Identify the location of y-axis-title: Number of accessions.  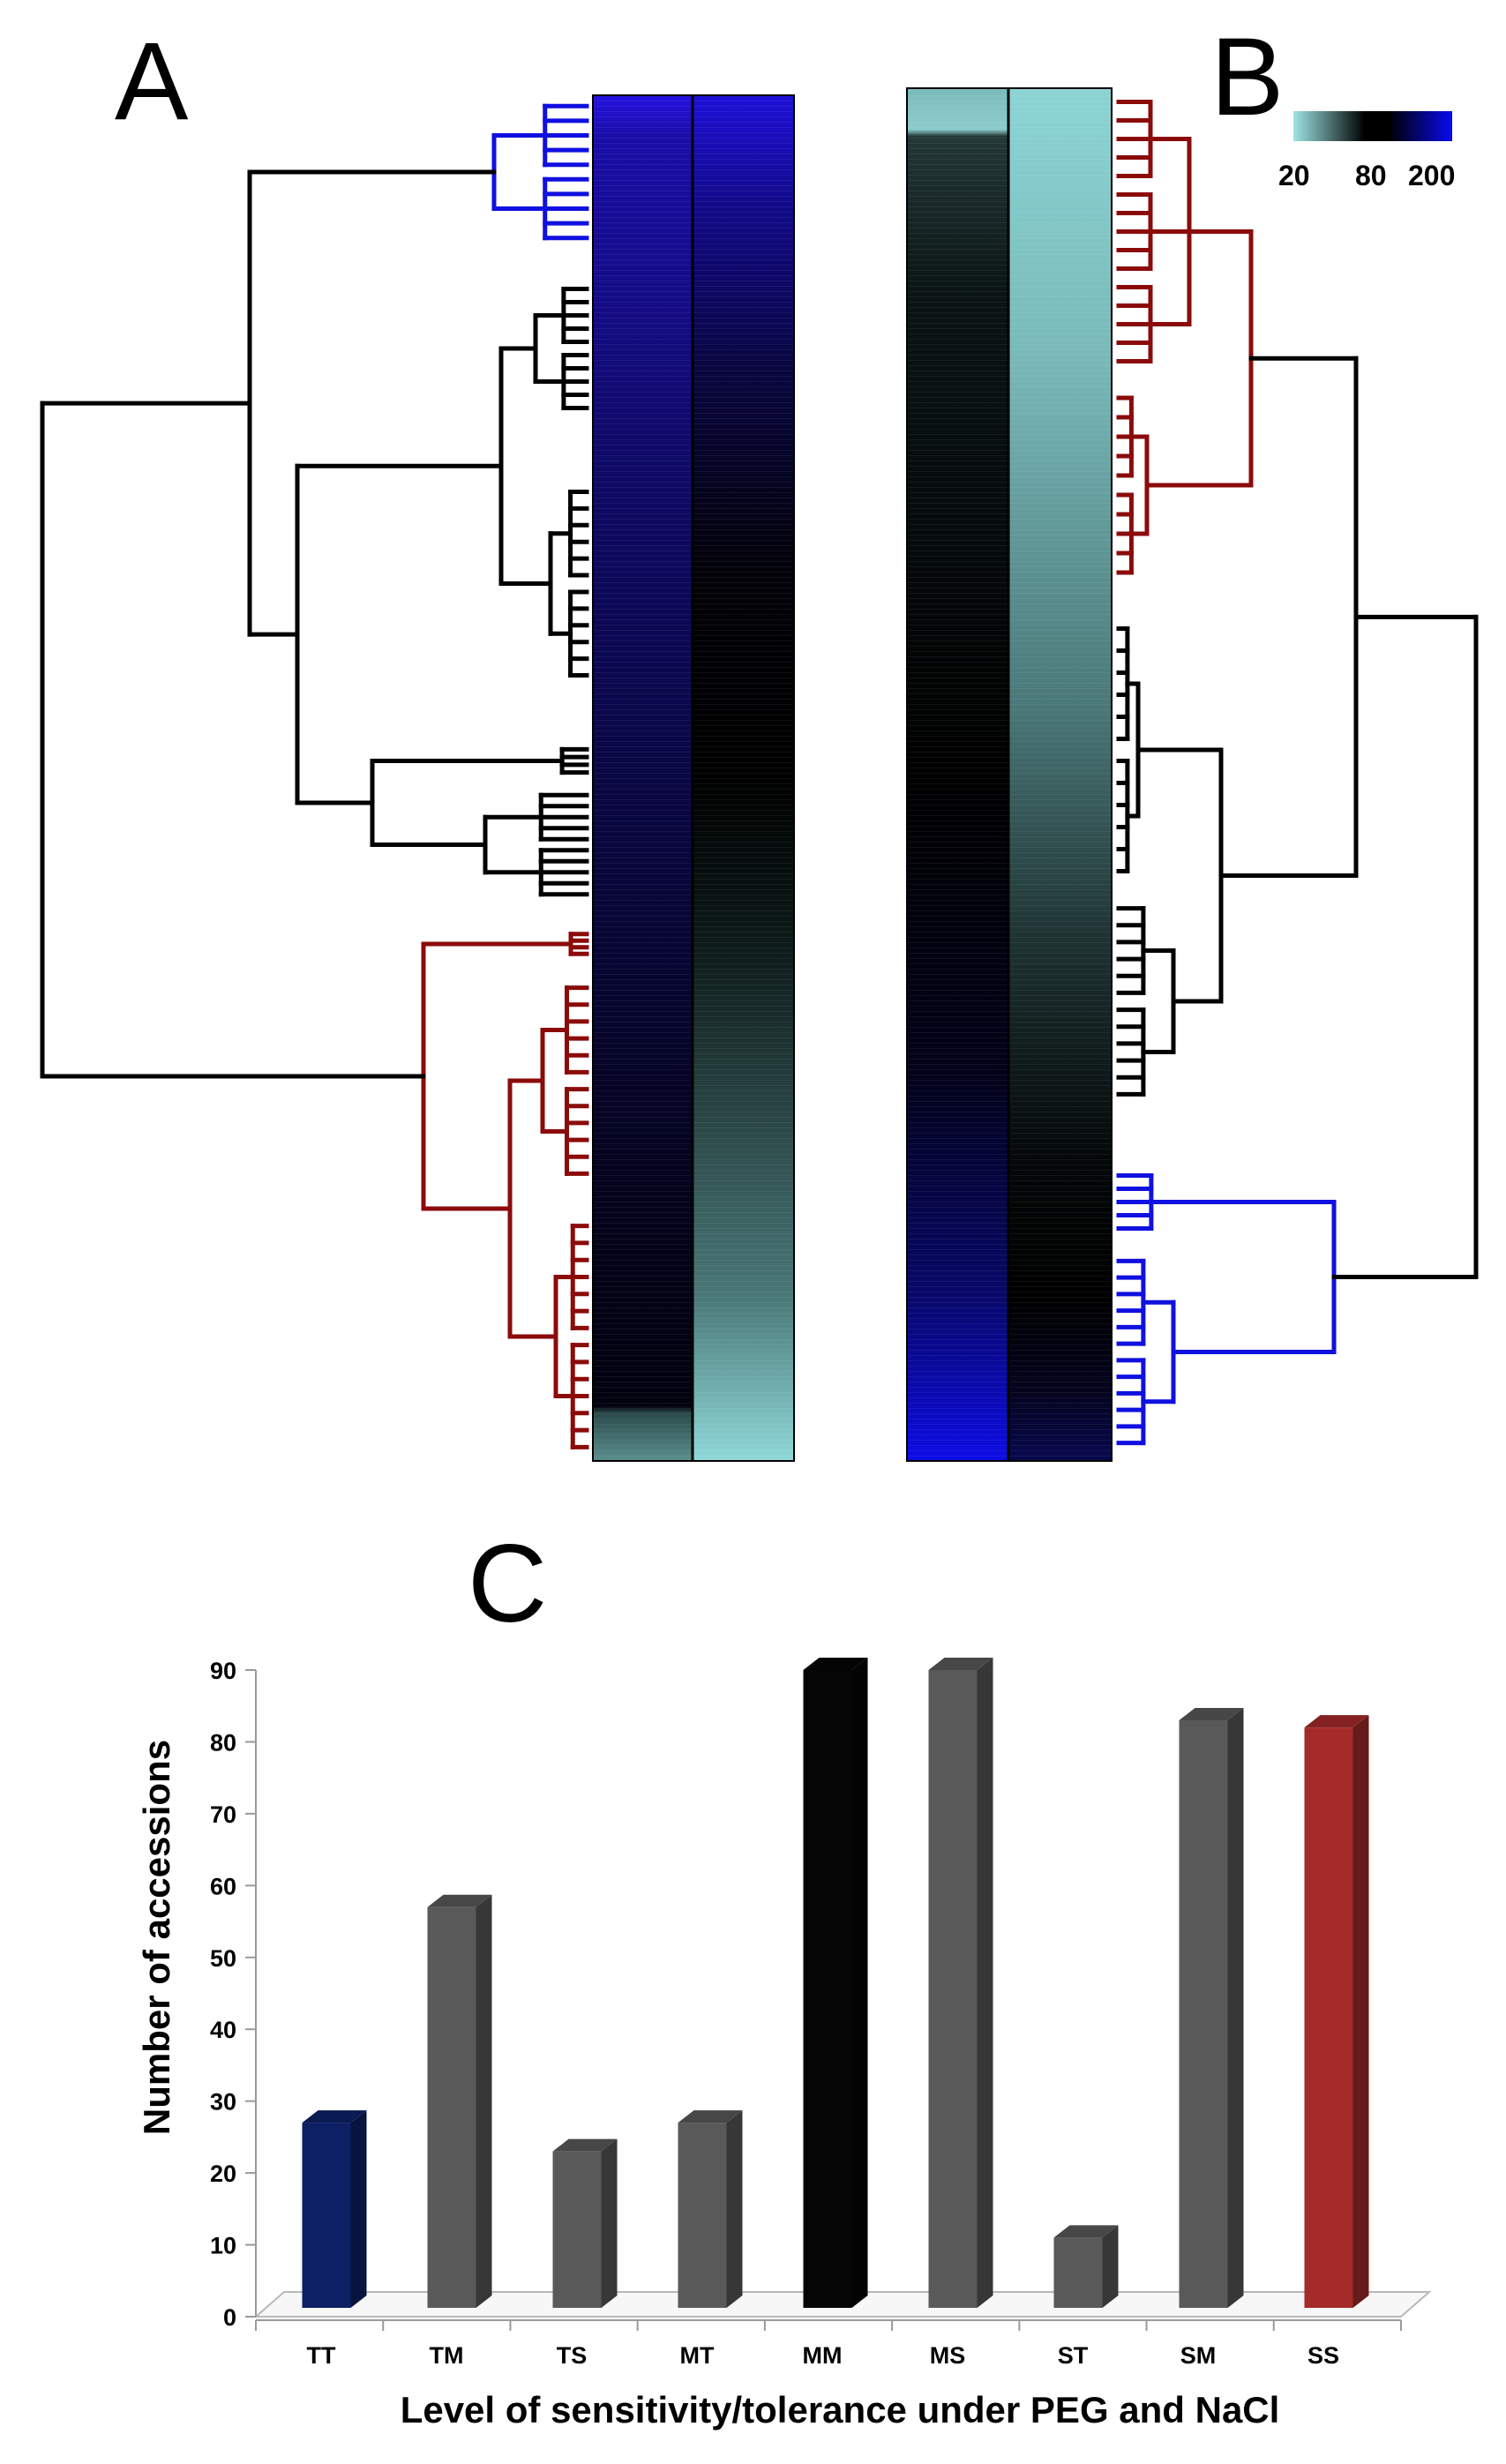
(157, 1937).